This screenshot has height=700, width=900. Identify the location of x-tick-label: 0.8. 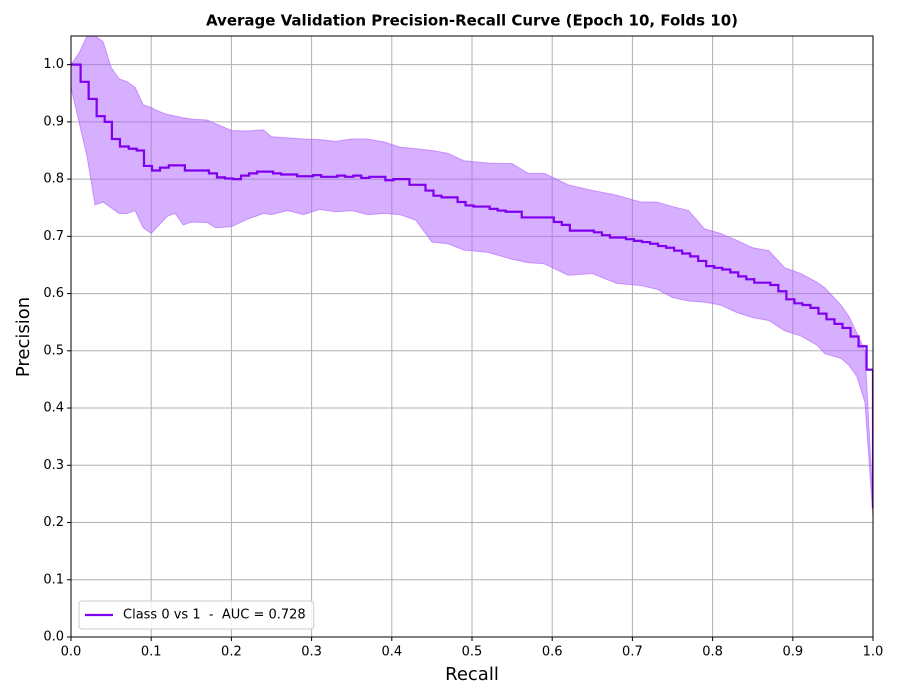
(712, 652).